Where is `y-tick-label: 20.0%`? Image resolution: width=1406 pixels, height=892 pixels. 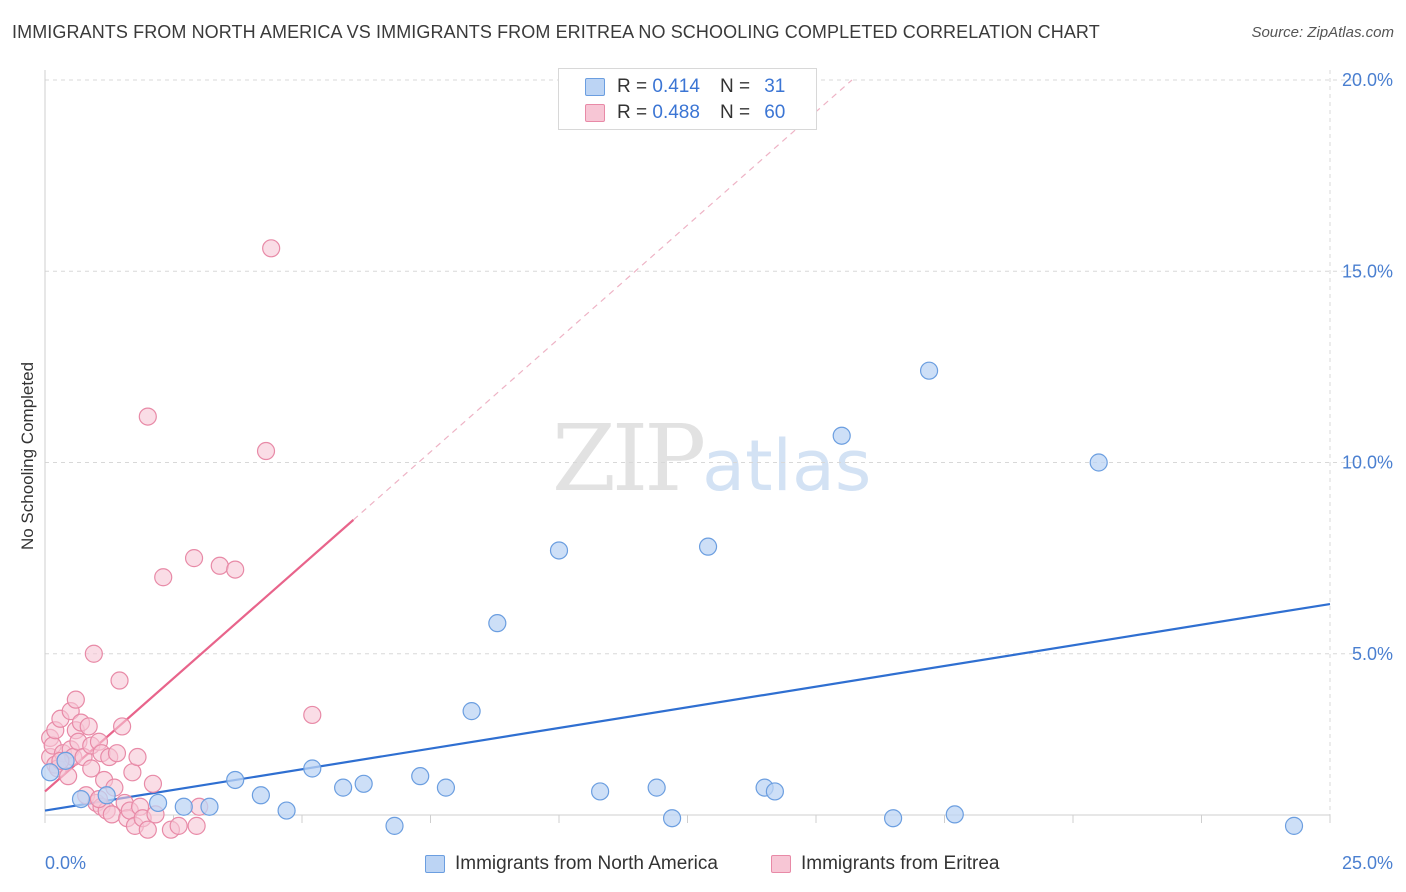 y-tick-label: 20.0% is located at coordinates (1367, 80).